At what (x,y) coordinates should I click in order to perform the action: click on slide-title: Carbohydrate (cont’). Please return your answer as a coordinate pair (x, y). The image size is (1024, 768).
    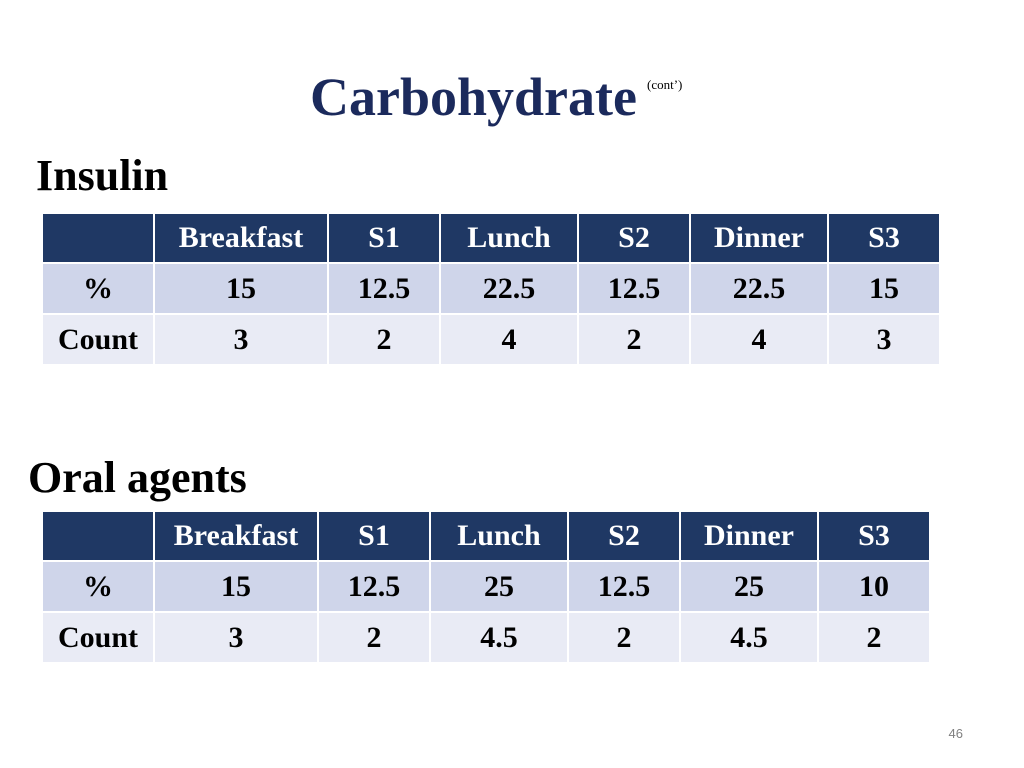
    Looking at the image, I should click on (496, 97).